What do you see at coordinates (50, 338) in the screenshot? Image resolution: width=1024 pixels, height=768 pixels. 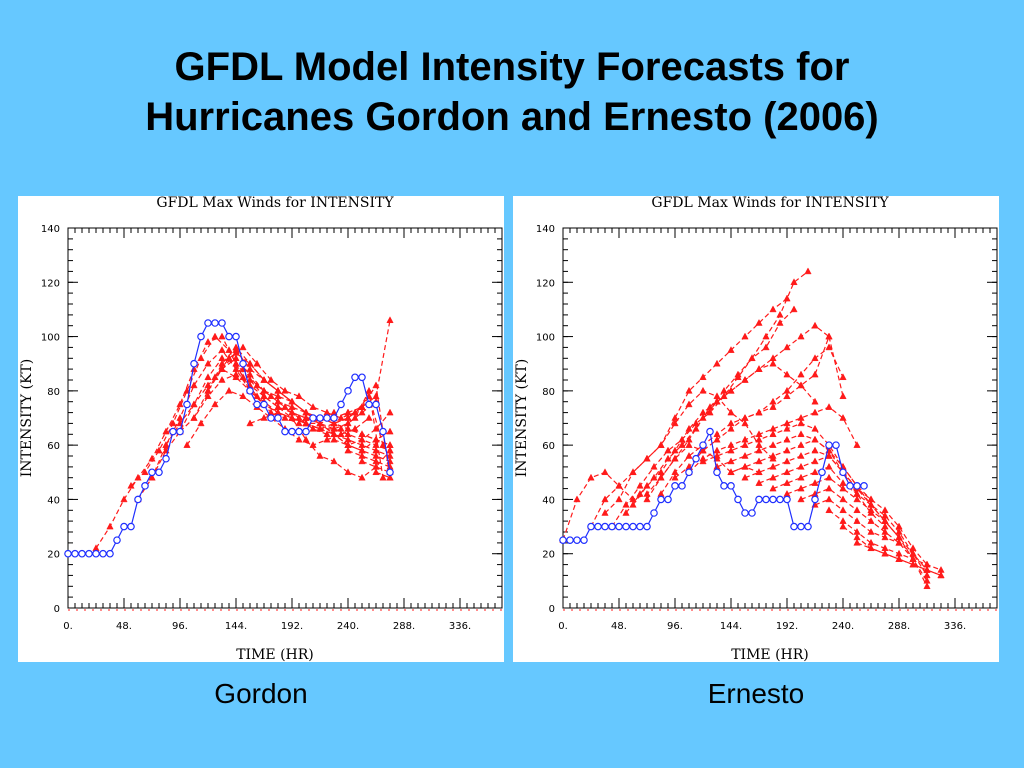 I see `y-tick-label: 100` at bounding box center [50, 338].